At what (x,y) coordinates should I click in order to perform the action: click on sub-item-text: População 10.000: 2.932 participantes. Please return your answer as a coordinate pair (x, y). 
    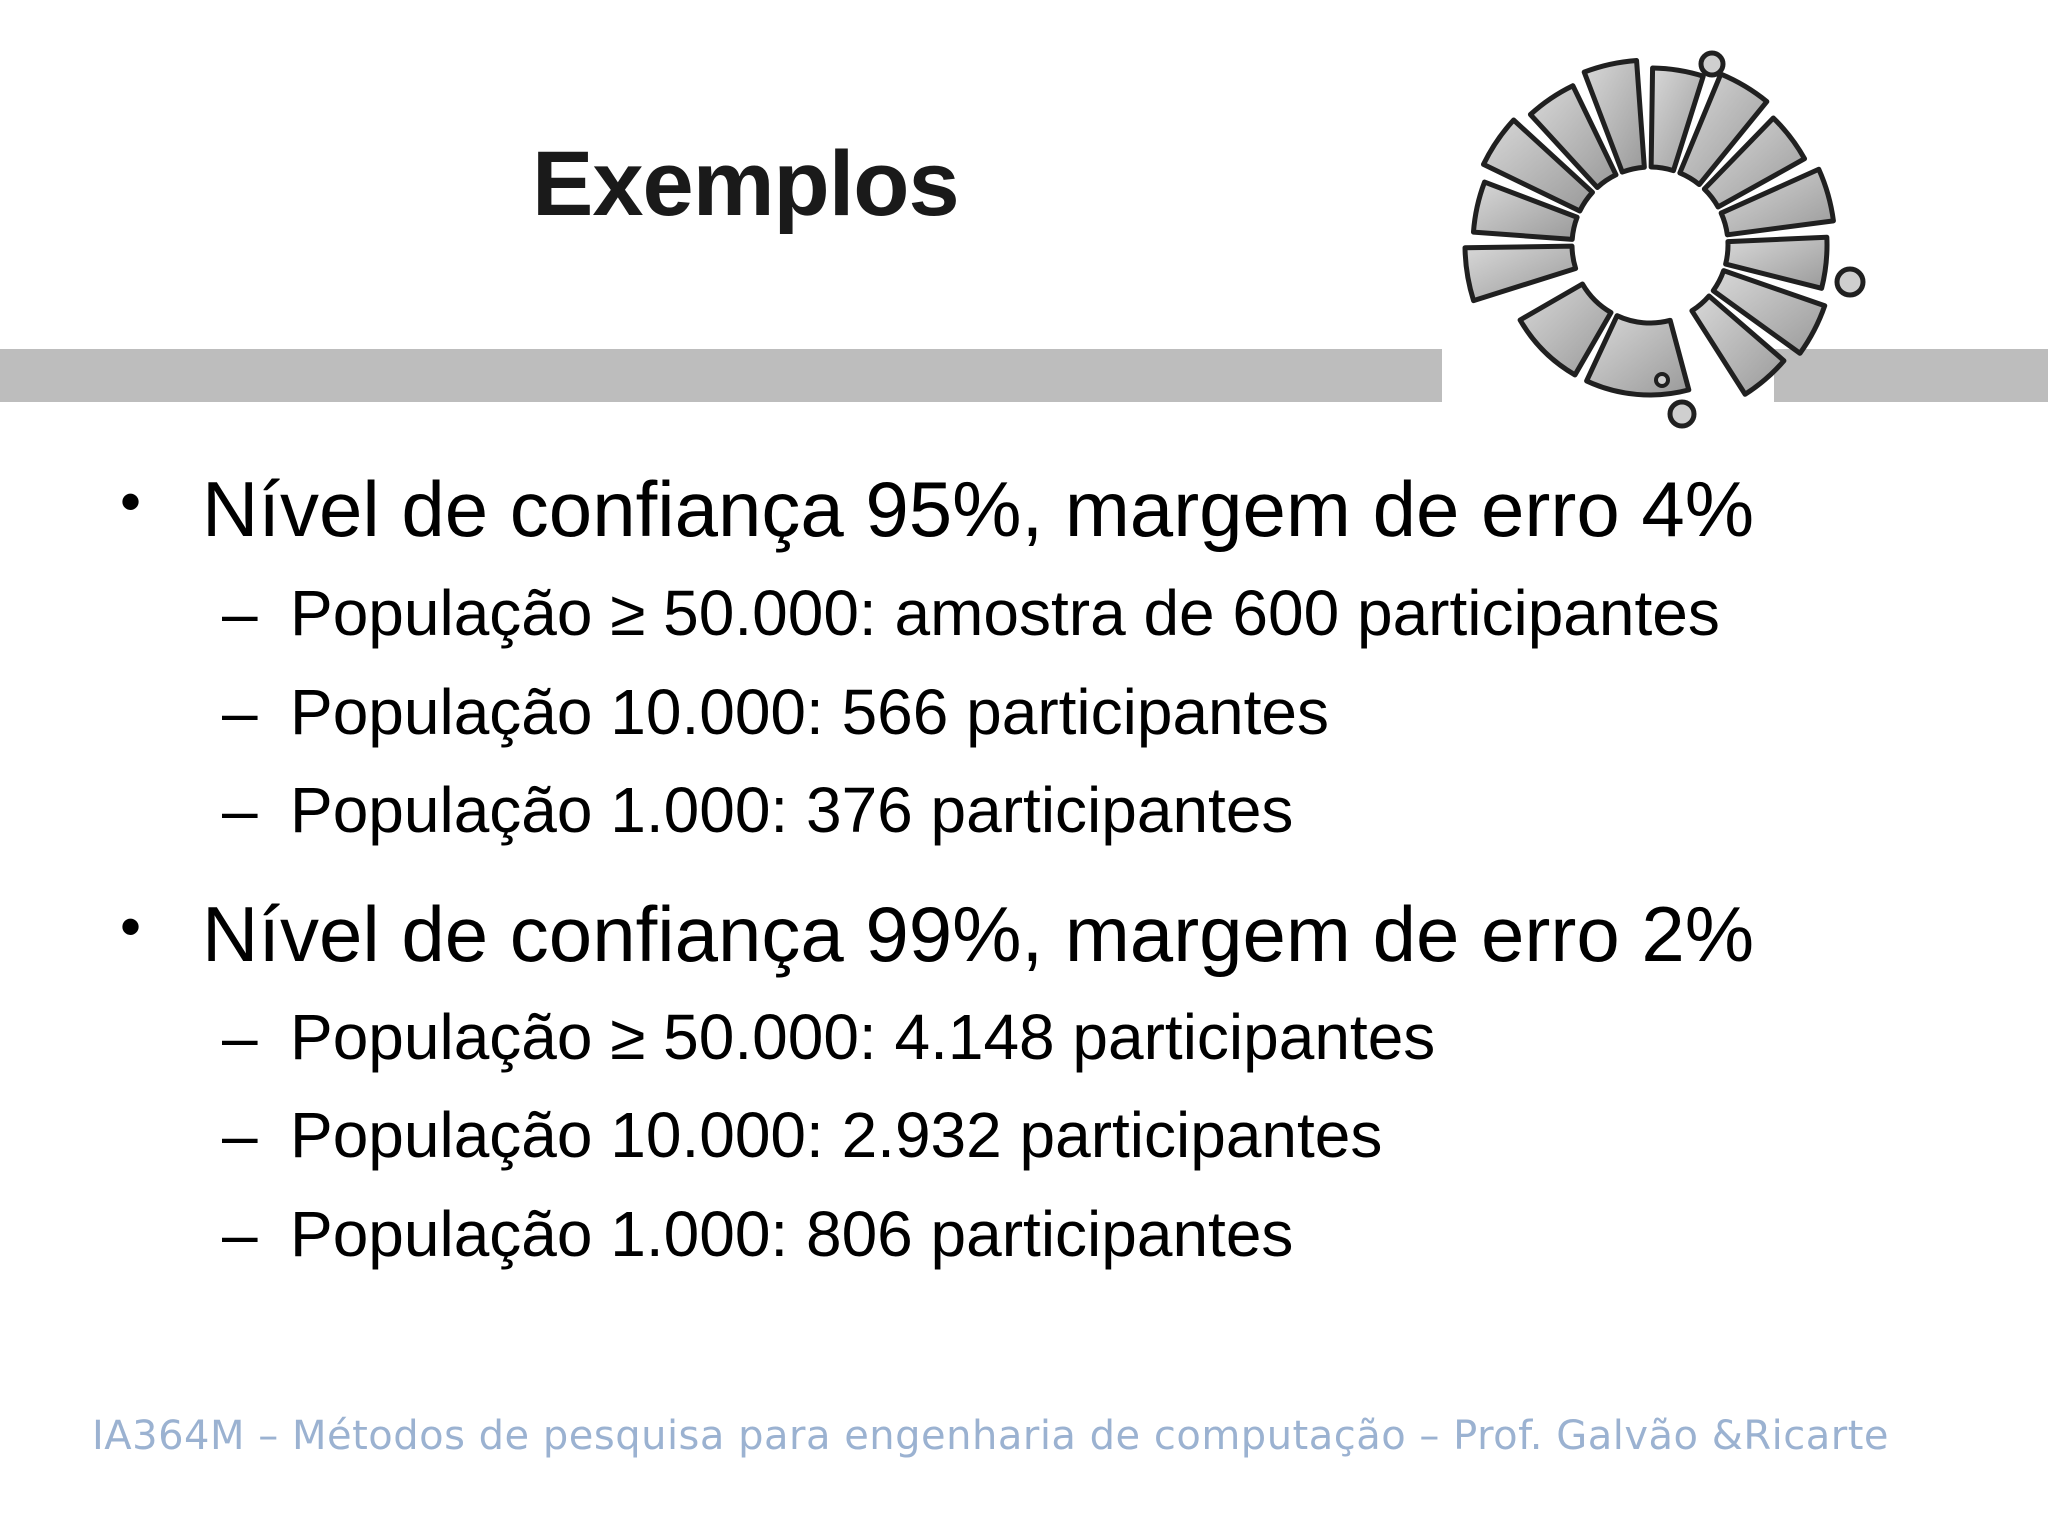
    Looking at the image, I should click on (836, 1135).